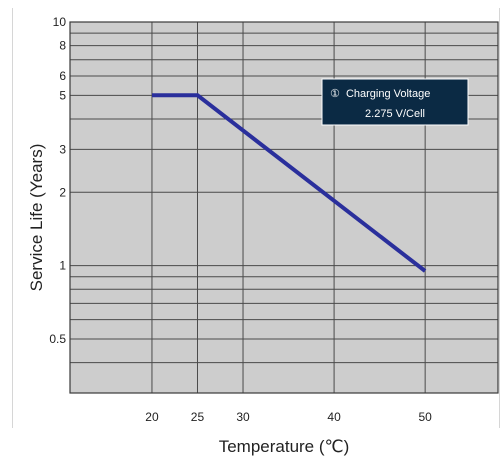  What do you see at coordinates (198, 417) in the screenshot?
I see `x-tick-label: 25` at bounding box center [198, 417].